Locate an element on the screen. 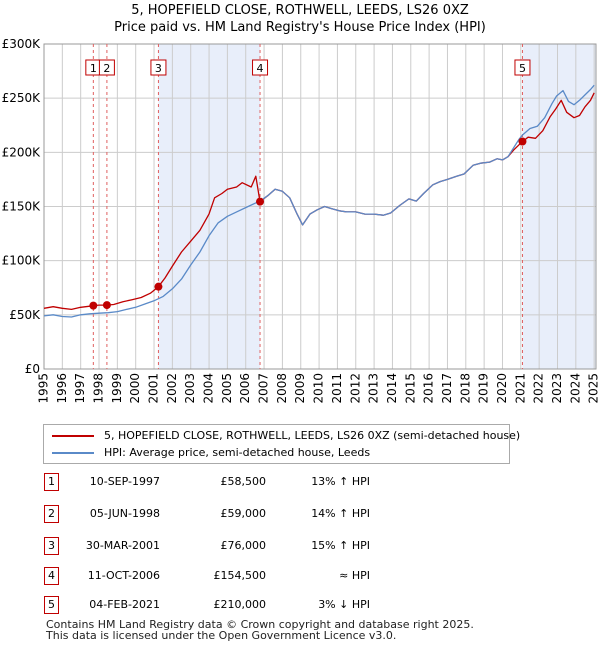 The width and height of the screenshot is (600, 650). sale-date: 05-JUN-1998 is located at coordinates (124, 513).